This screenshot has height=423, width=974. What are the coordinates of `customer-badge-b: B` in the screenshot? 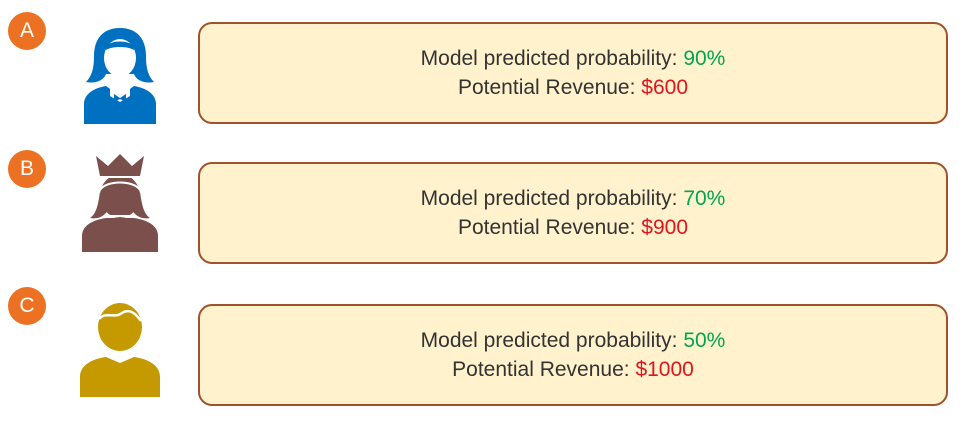 It's located at (27, 169).